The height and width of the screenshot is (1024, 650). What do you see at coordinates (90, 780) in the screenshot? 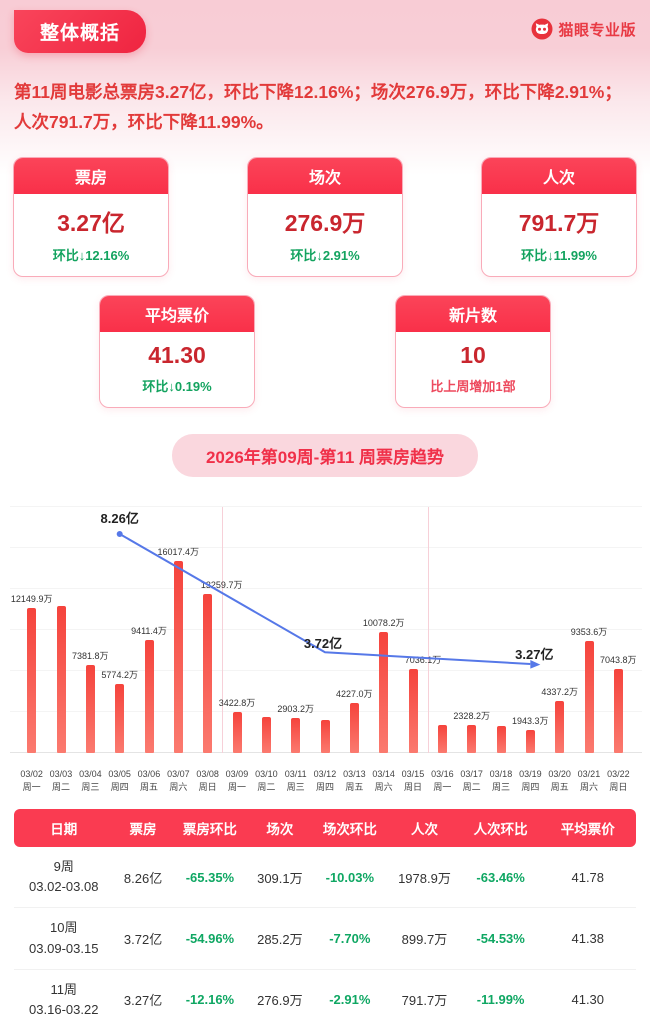
I see `x-axis-label: 03/04 周三` at bounding box center [90, 780].